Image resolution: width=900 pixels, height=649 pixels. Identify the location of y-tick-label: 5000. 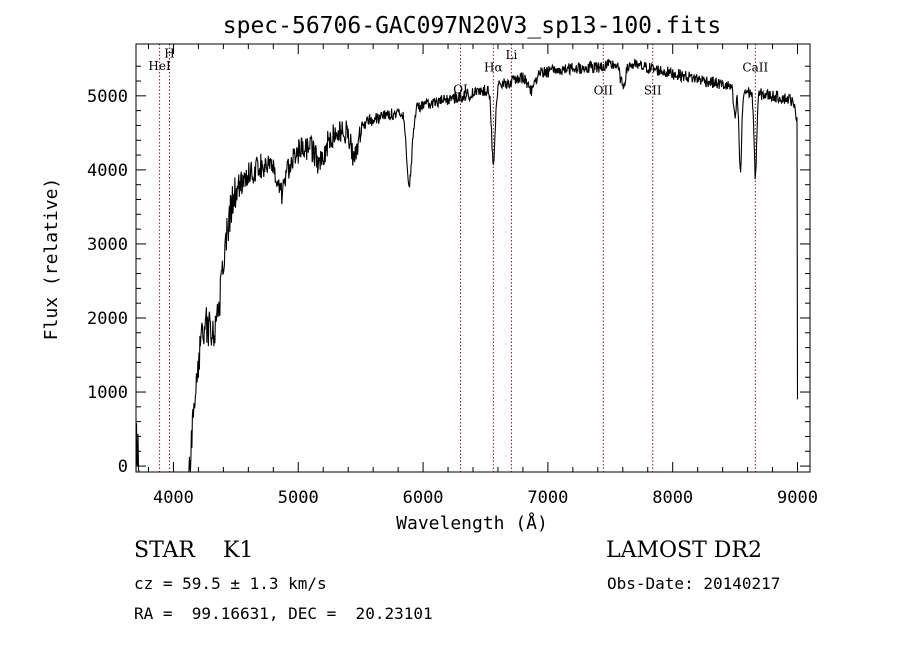
(107, 97).